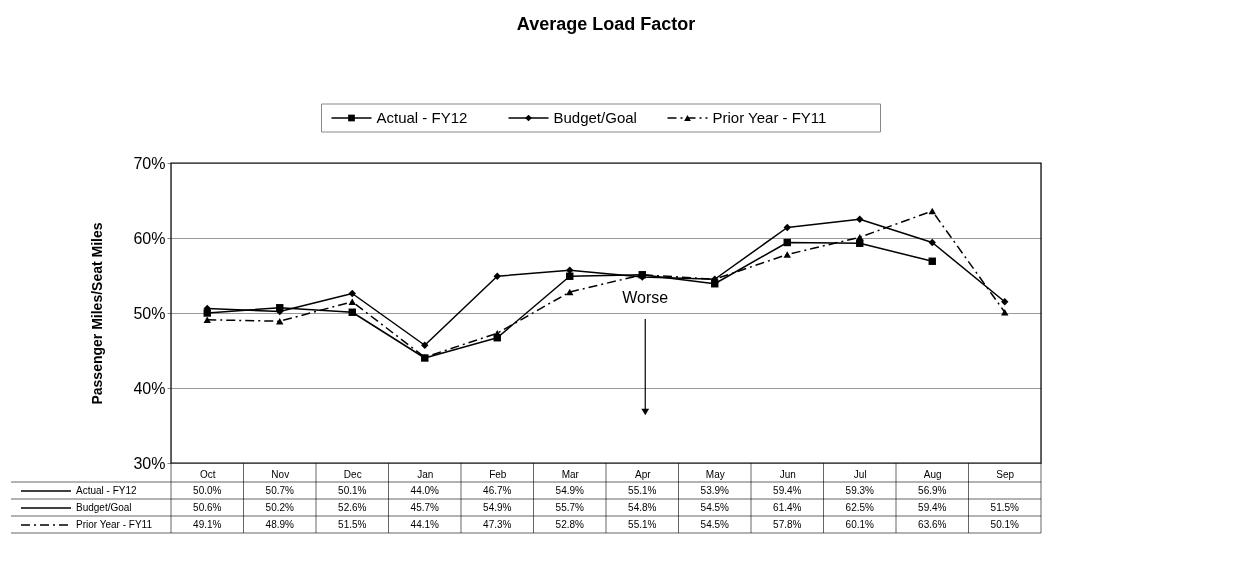 This screenshot has height=580, width=1247. I want to click on x-tick-label: Jun, so click(787, 474).